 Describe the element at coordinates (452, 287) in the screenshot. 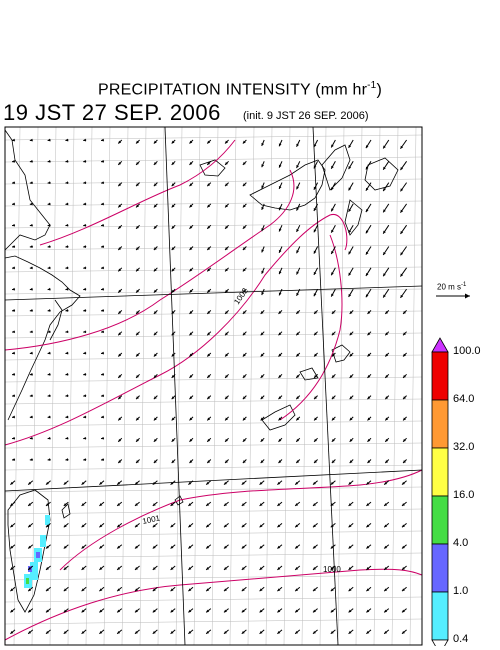

I see `wind-scale-label: 20 m s-1` at that location.